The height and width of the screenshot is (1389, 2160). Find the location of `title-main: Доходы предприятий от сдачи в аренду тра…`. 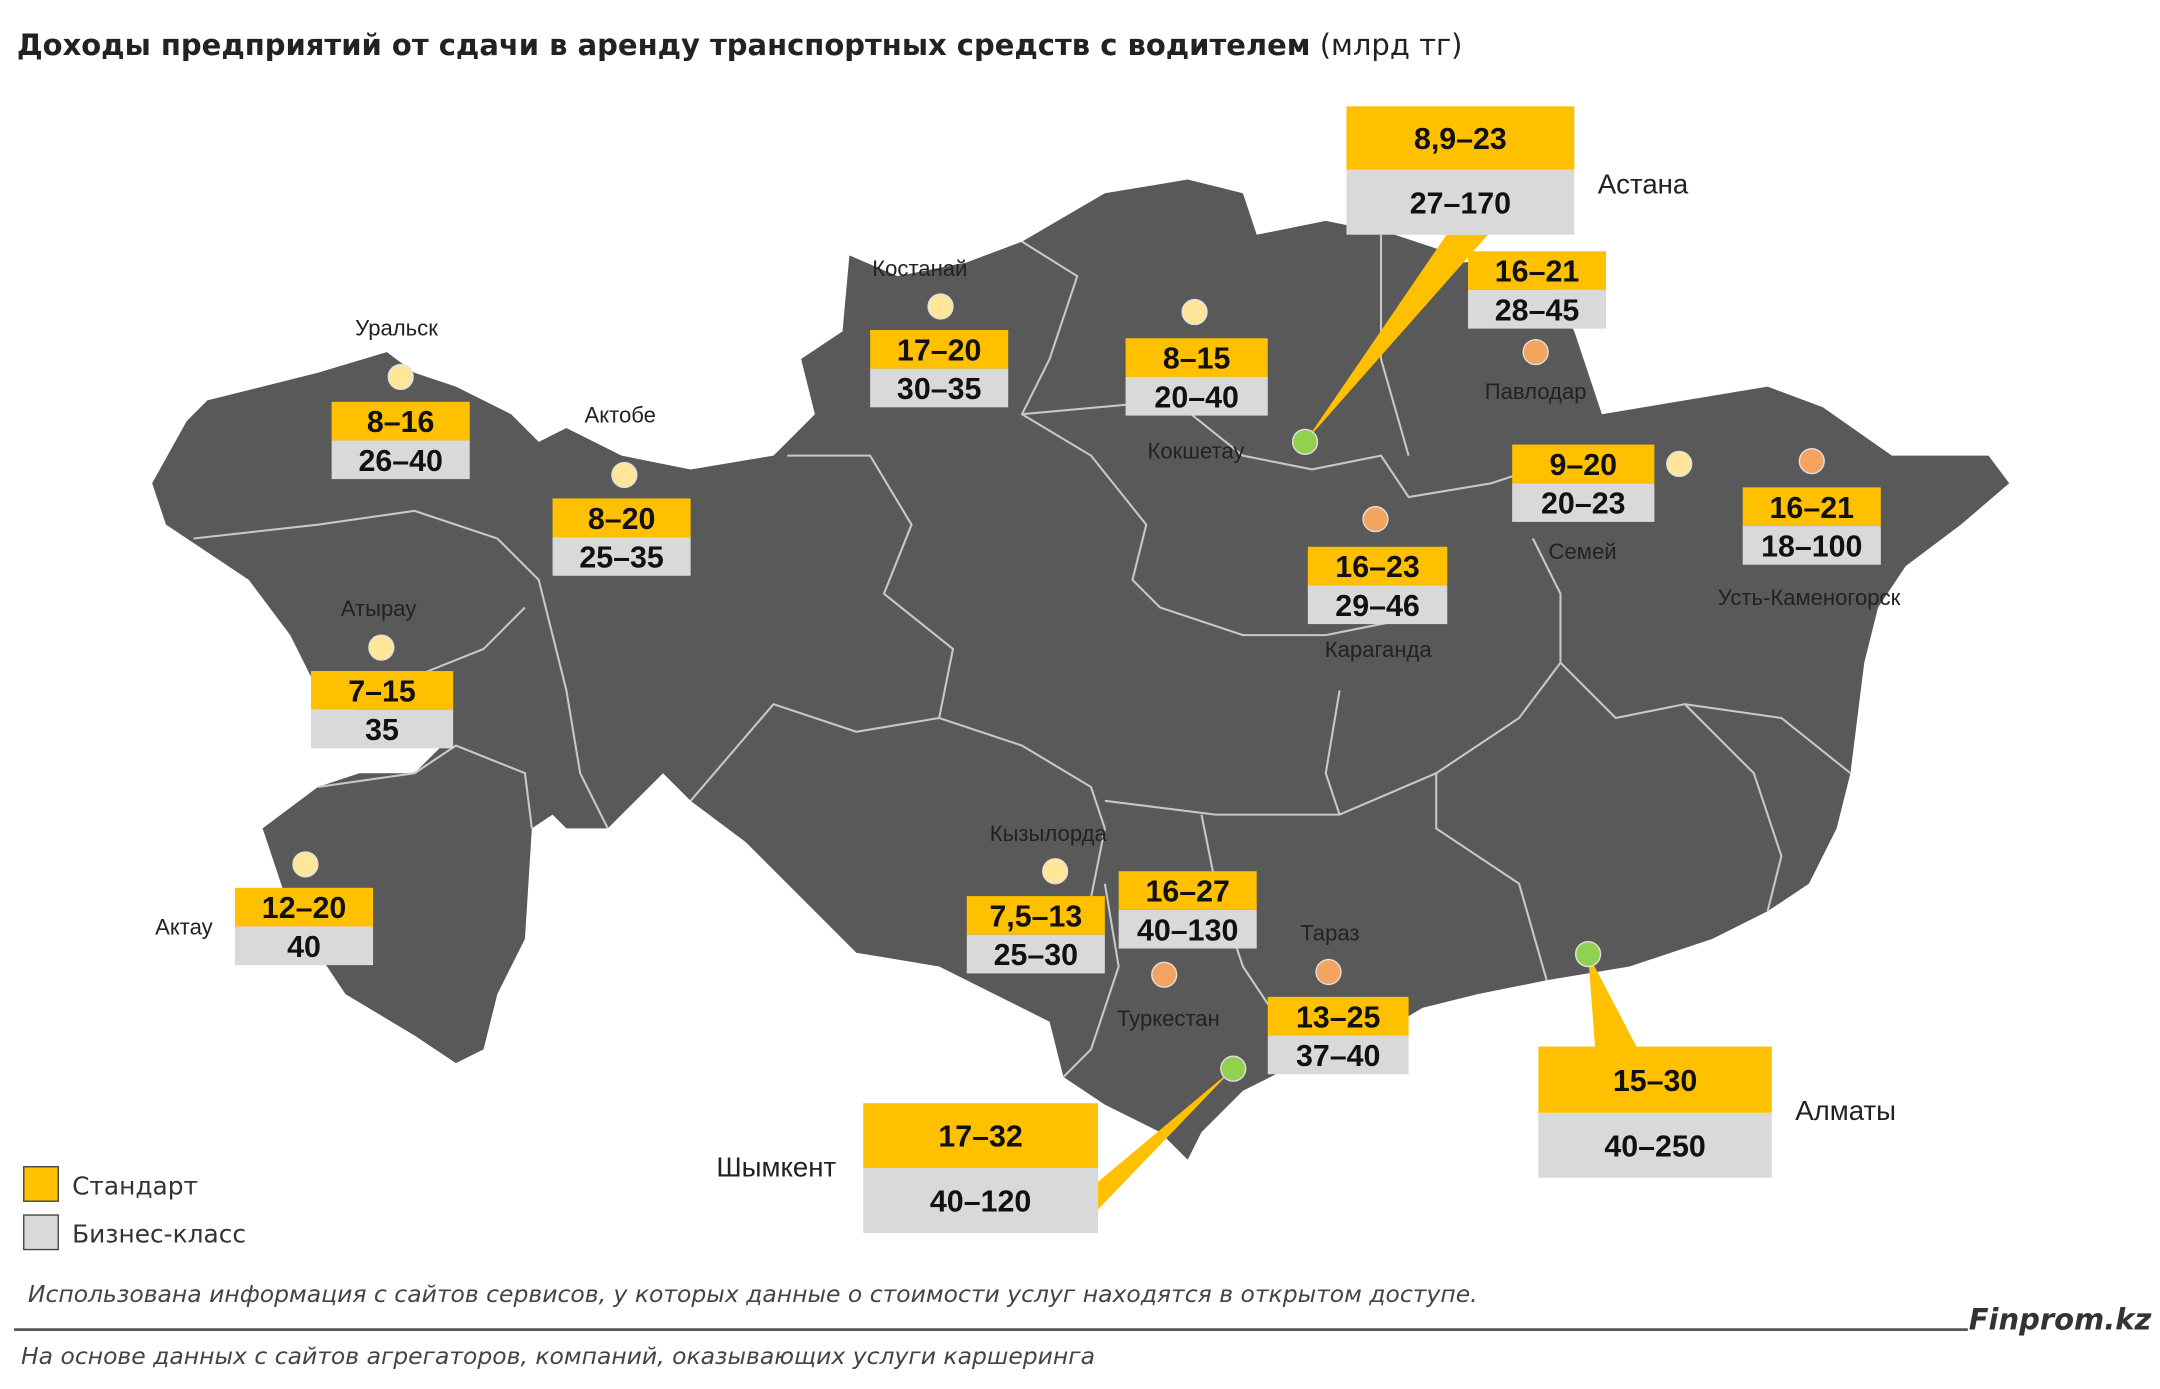

title-main: Доходы предприятий от сдачи в аренду тра… is located at coordinates (664, 45).